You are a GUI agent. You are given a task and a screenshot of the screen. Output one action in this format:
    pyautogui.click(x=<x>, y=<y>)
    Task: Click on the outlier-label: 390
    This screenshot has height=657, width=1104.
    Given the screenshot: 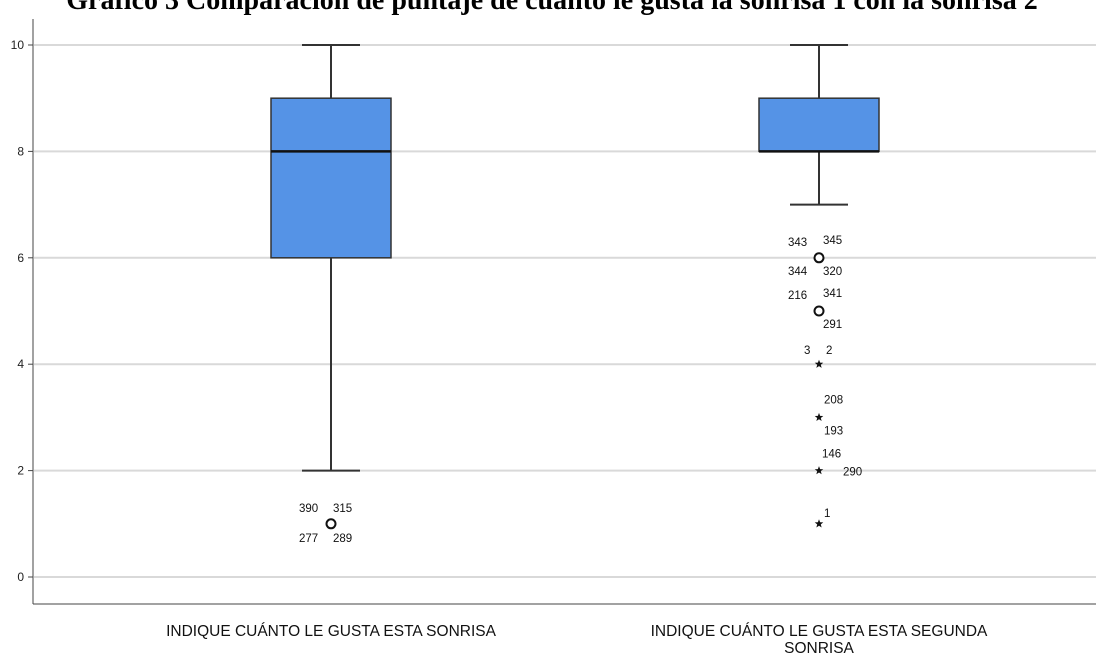 What is the action you would take?
    pyautogui.click(x=308, y=509)
    